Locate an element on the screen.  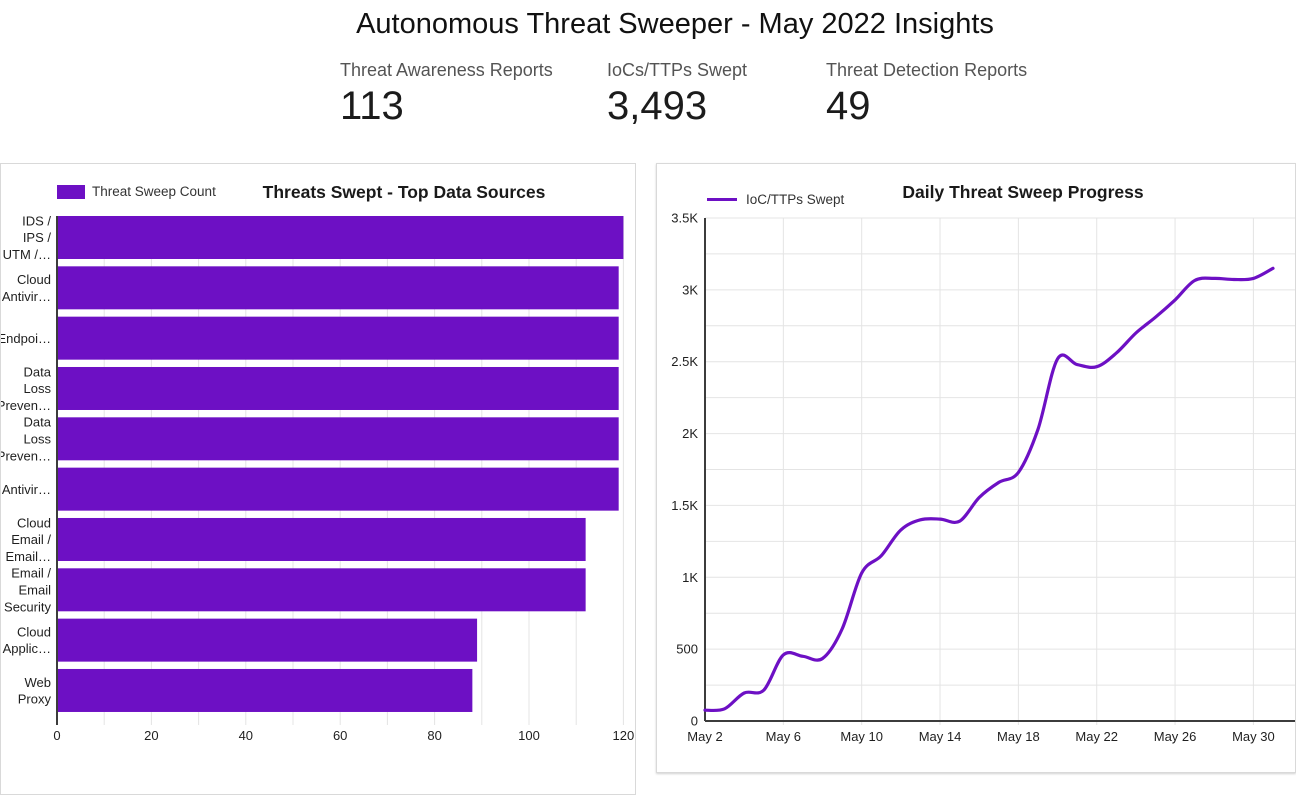
x-tick-label: 80 is located at coordinates (434, 735).